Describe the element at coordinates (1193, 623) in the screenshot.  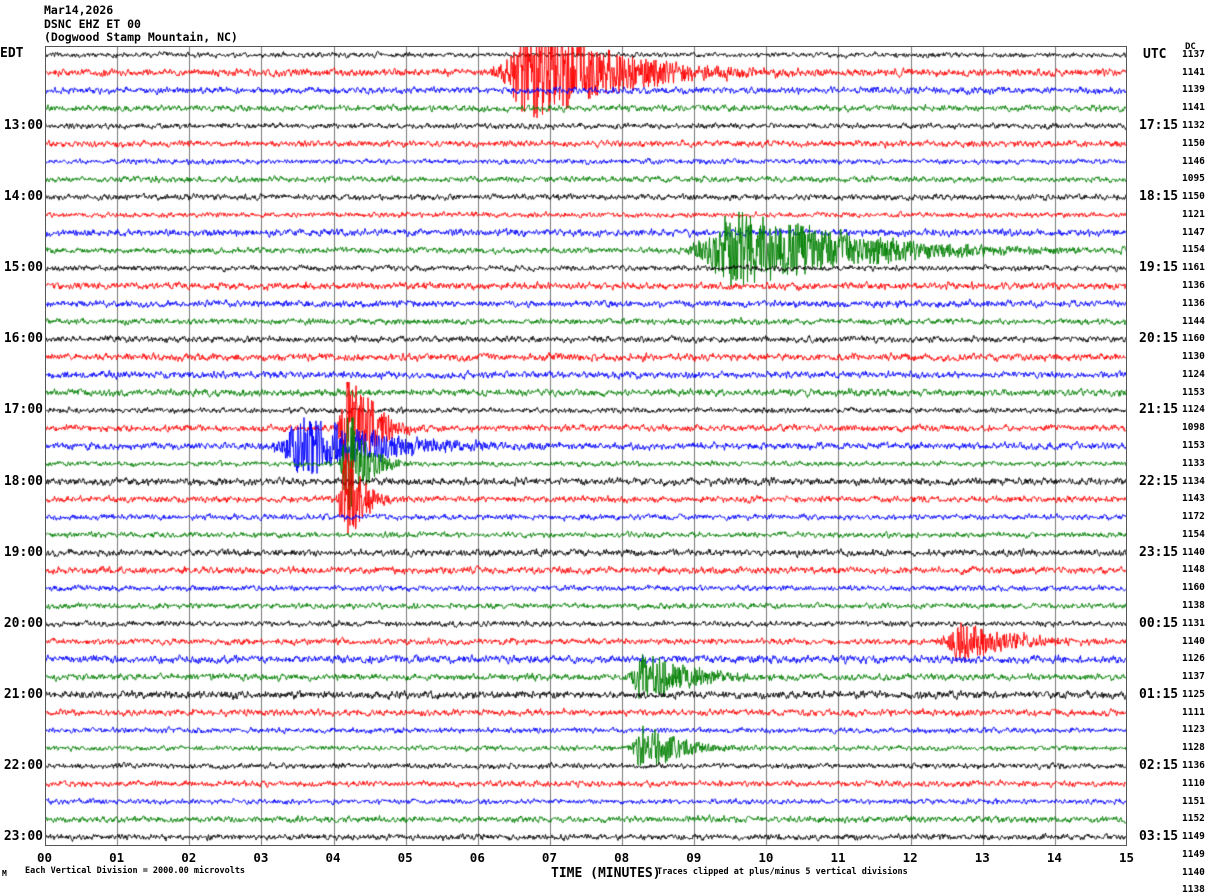
I see `dc-value: 1131` at that location.